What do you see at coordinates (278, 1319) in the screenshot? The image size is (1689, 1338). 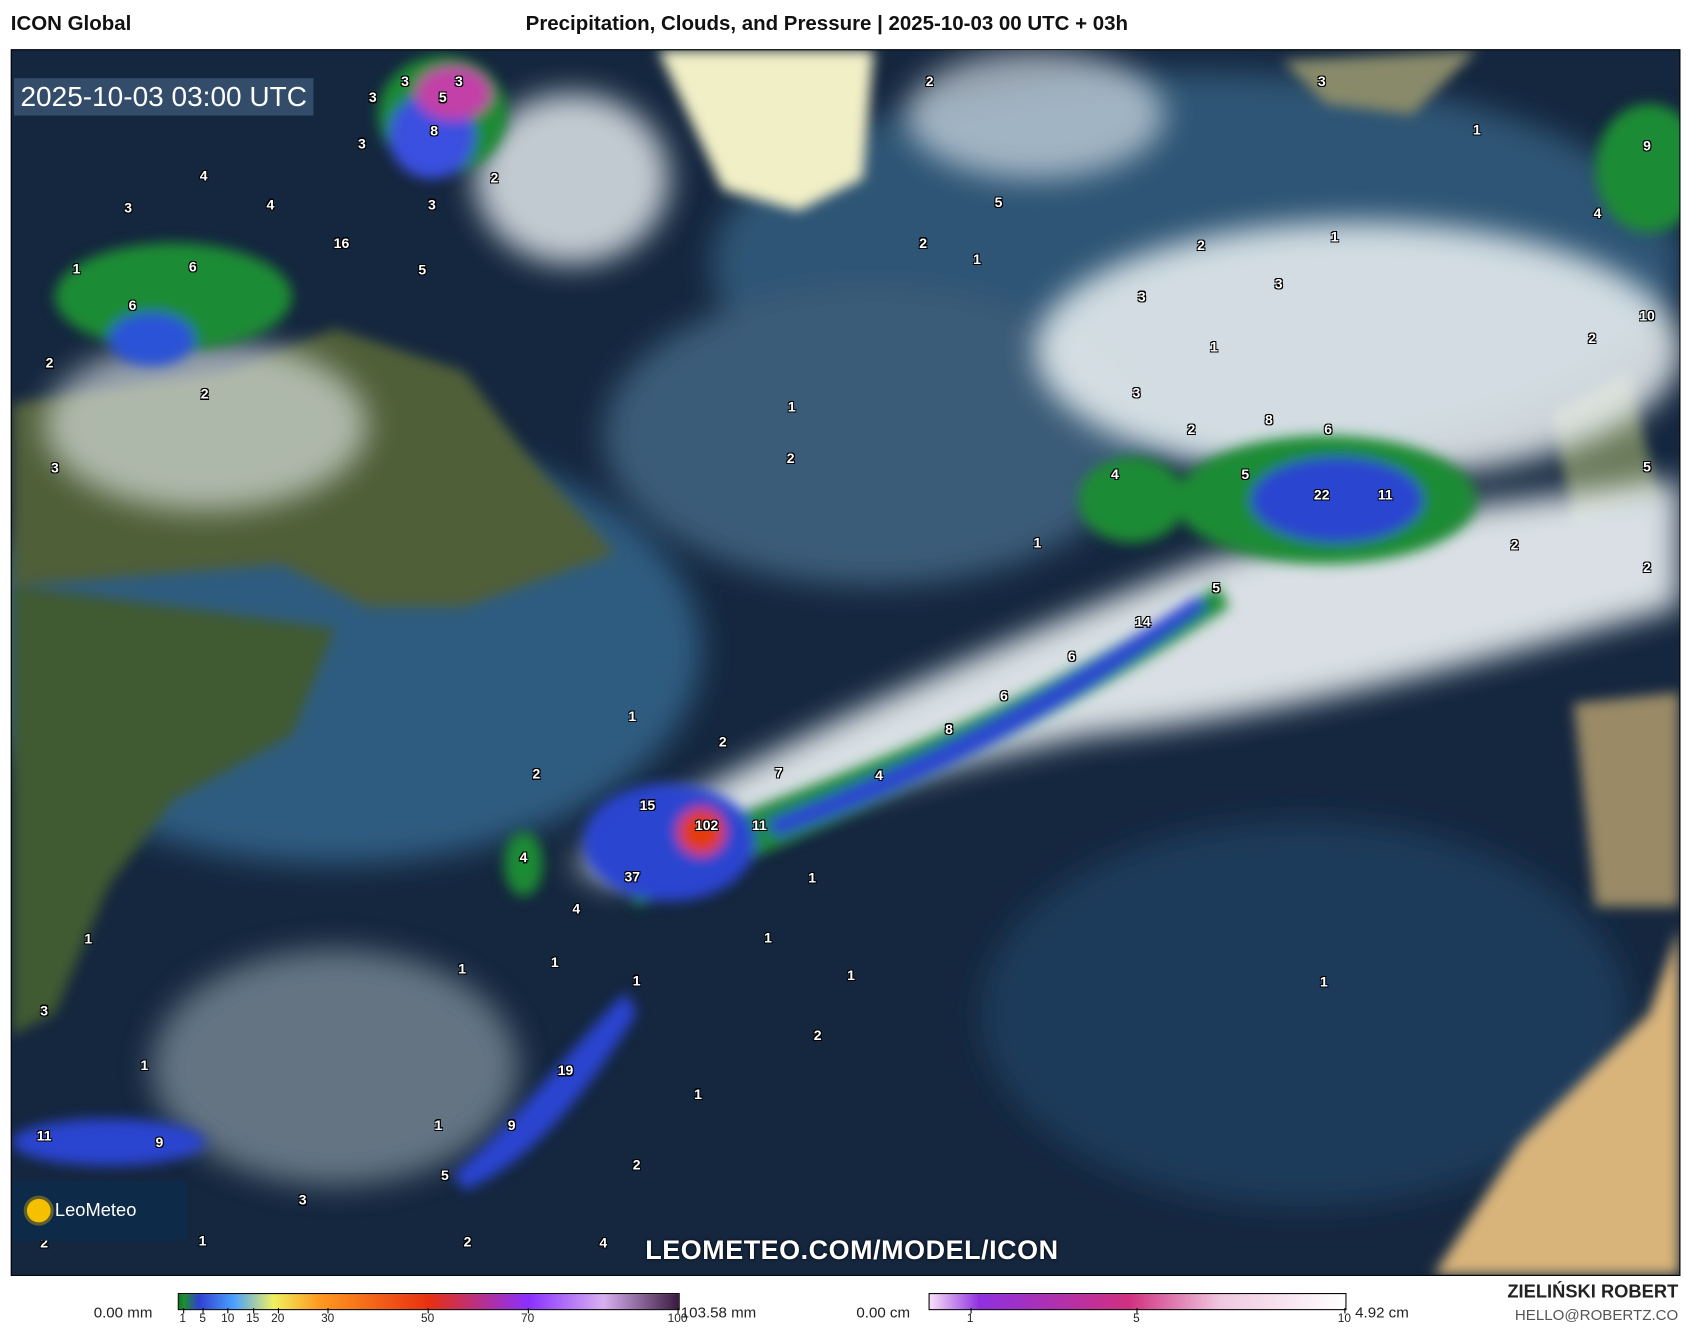 I see `colorbar-tick-label: 20` at bounding box center [278, 1319].